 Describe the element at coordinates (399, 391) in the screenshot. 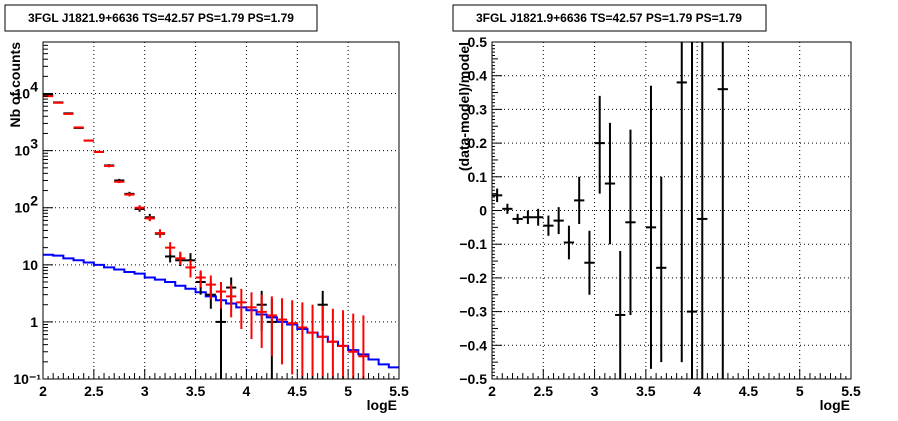

I see `counts-x-tick-label: 5.5` at that location.